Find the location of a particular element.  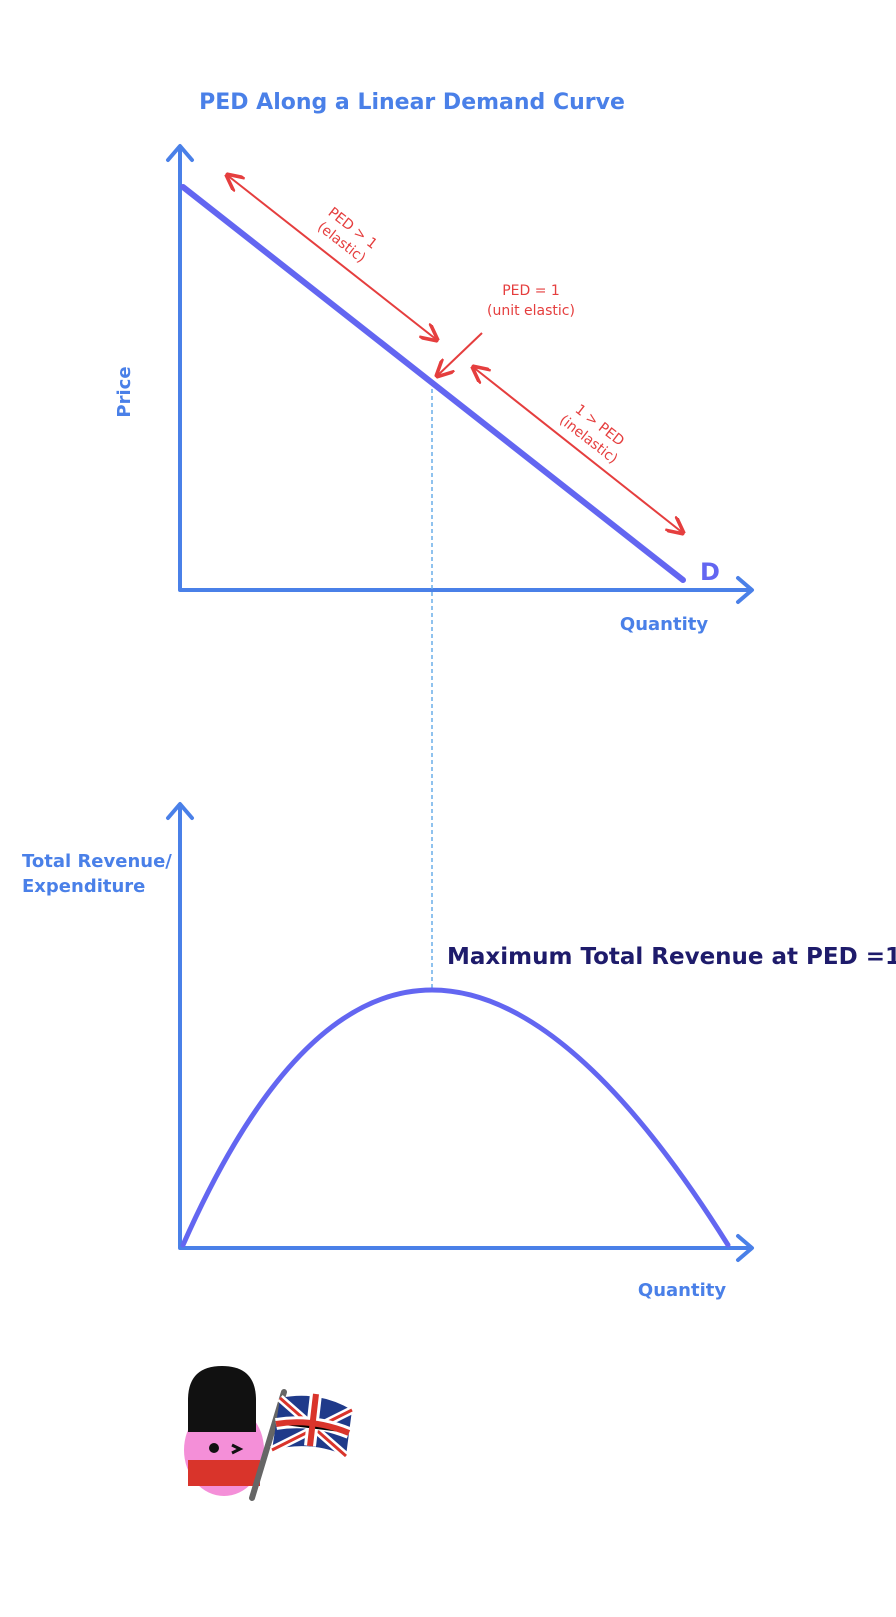

y-label: Price is located at coordinates (124, 391).